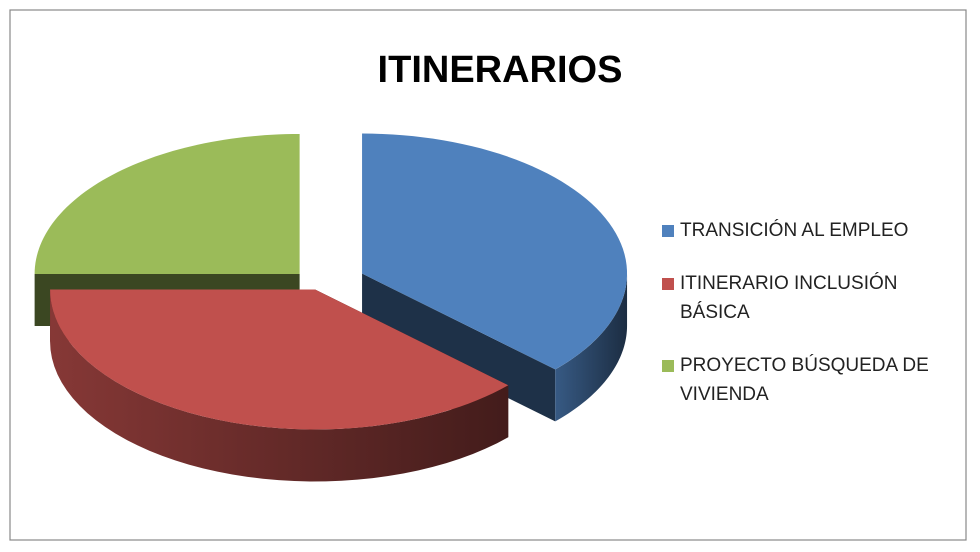 The image size is (980, 552). Describe the element at coordinates (591, 347) in the screenshot. I see `slice-wall` at that location.